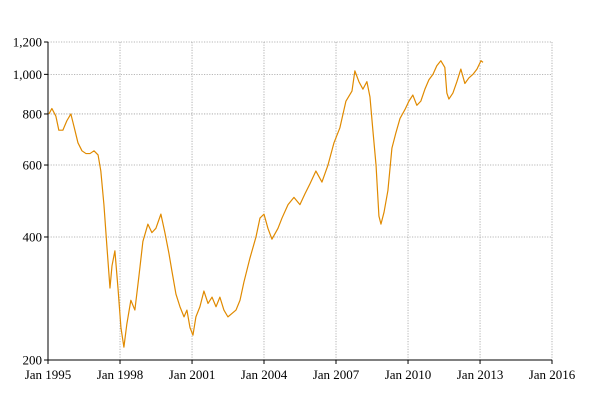 The height and width of the screenshot is (400, 600). What do you see at coordinates (48, 374) in the screenshot?
I see `x-tick-label: Jan 1995` at bounding box center [48, 374].